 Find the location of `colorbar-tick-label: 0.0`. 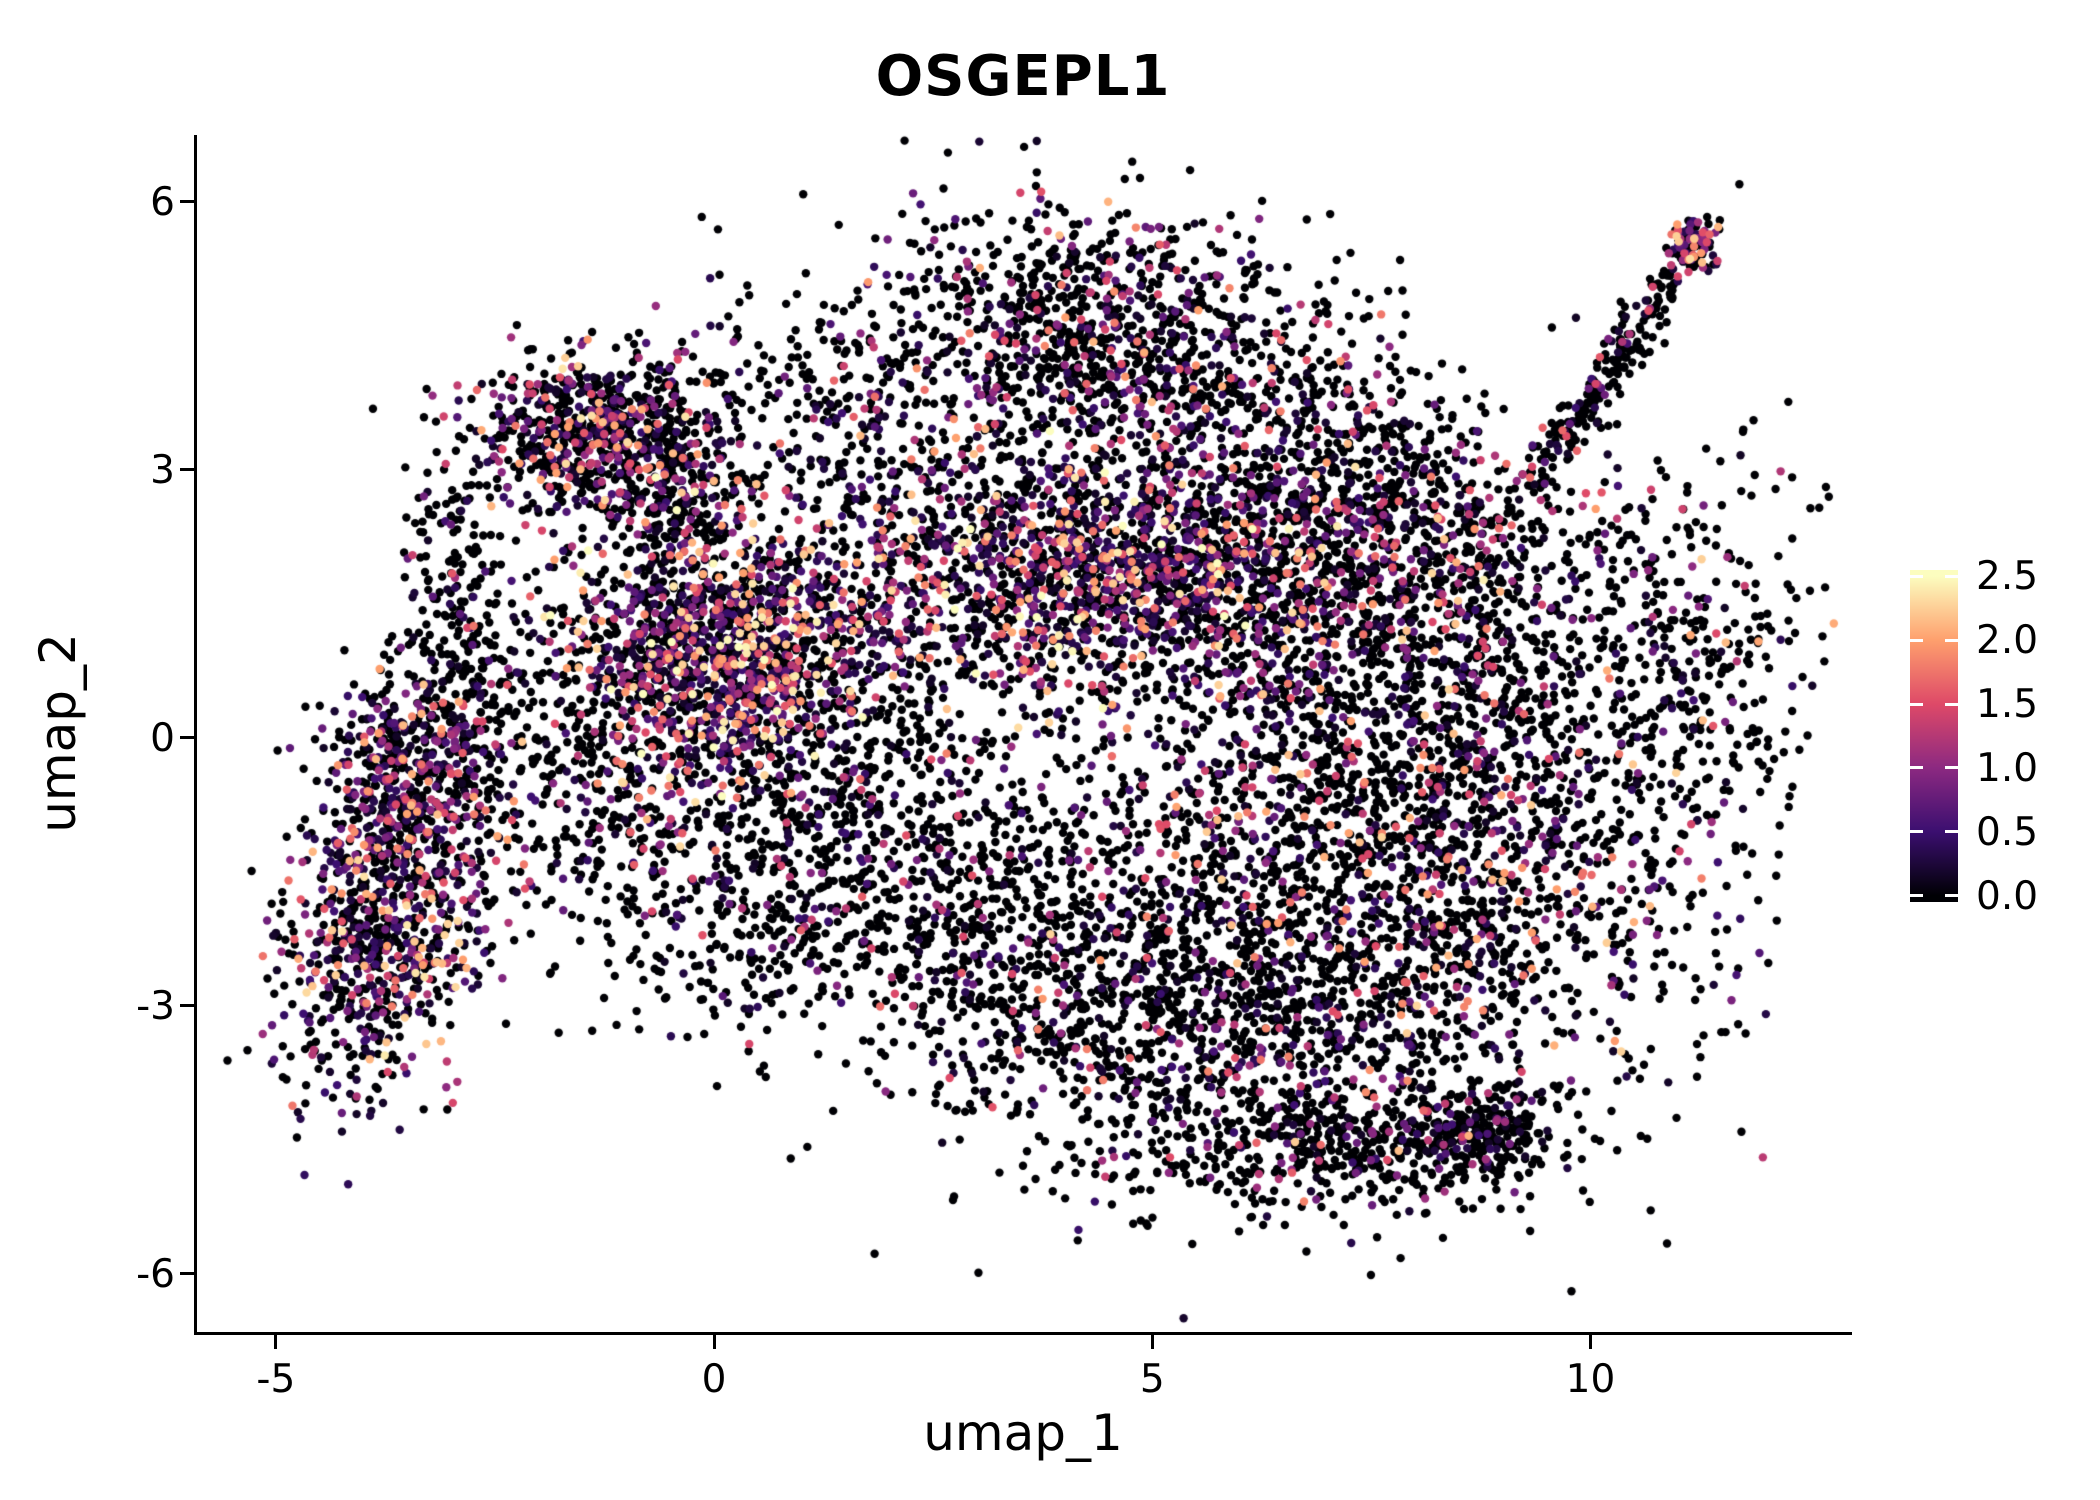

colorbar-tick-label: 0.0 is located at coordinates (2007, 896).